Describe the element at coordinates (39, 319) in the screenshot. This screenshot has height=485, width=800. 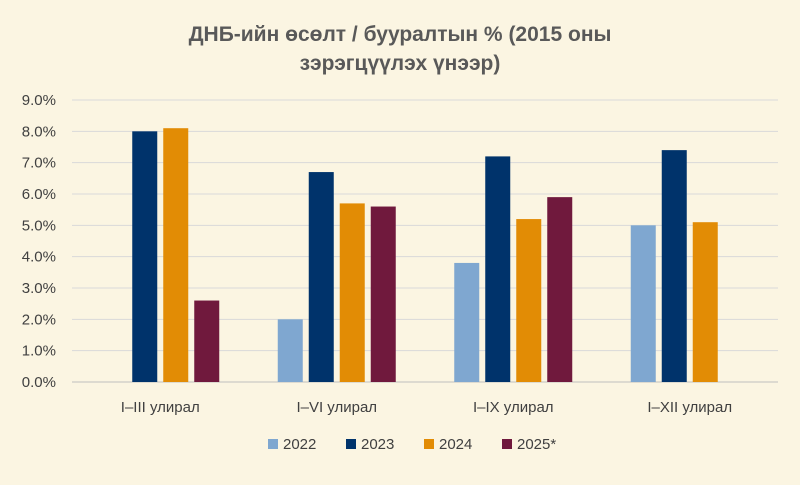
I see `y-tick-label: 2.0%` at that location.